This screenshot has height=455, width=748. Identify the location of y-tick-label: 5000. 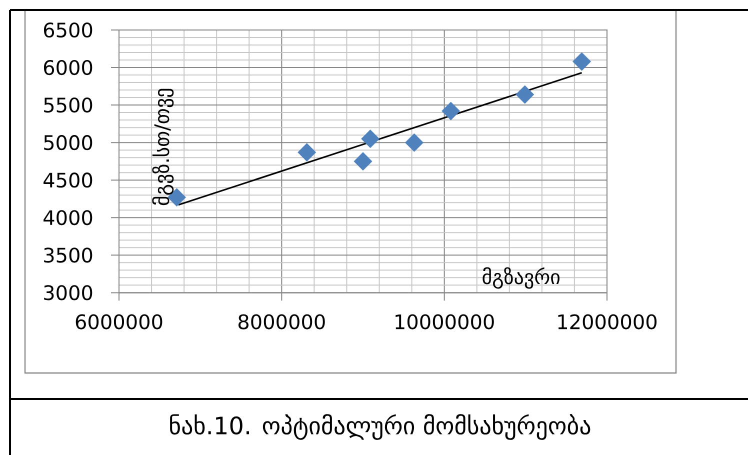
(68, 142).